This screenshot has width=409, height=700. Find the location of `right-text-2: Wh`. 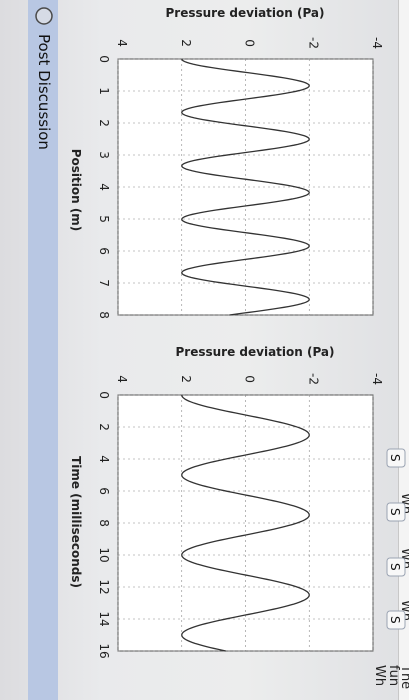

right-text-2: Wh is located at coordinates (379, 675).